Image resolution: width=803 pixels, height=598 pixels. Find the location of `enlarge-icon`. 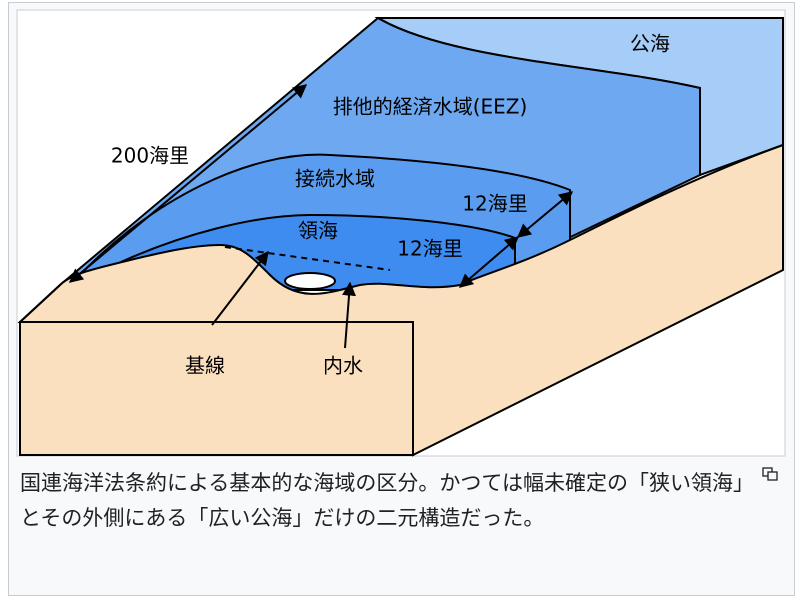

enlarge-icon is located at coordinates (770, 474).